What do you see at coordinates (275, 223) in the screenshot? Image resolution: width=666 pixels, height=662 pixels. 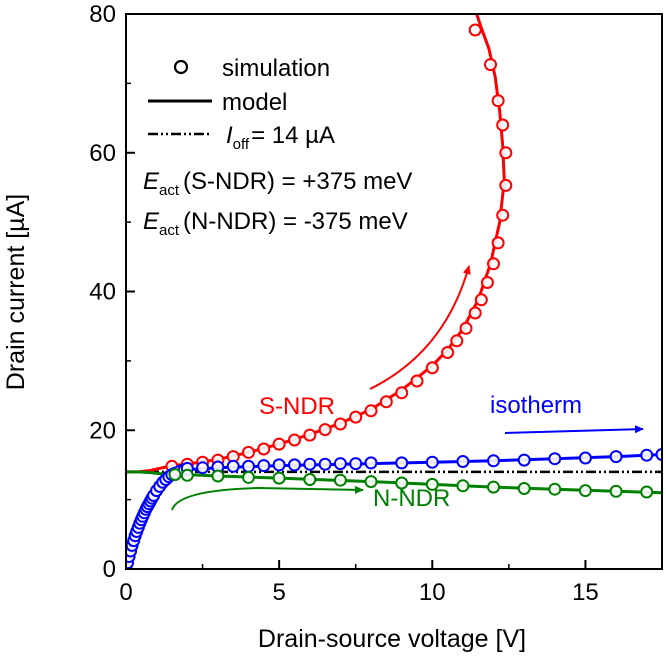 I see `eact-n-ndr-text: Eact (N-NDR) = -375 meV` at bounding box center [275, 223].